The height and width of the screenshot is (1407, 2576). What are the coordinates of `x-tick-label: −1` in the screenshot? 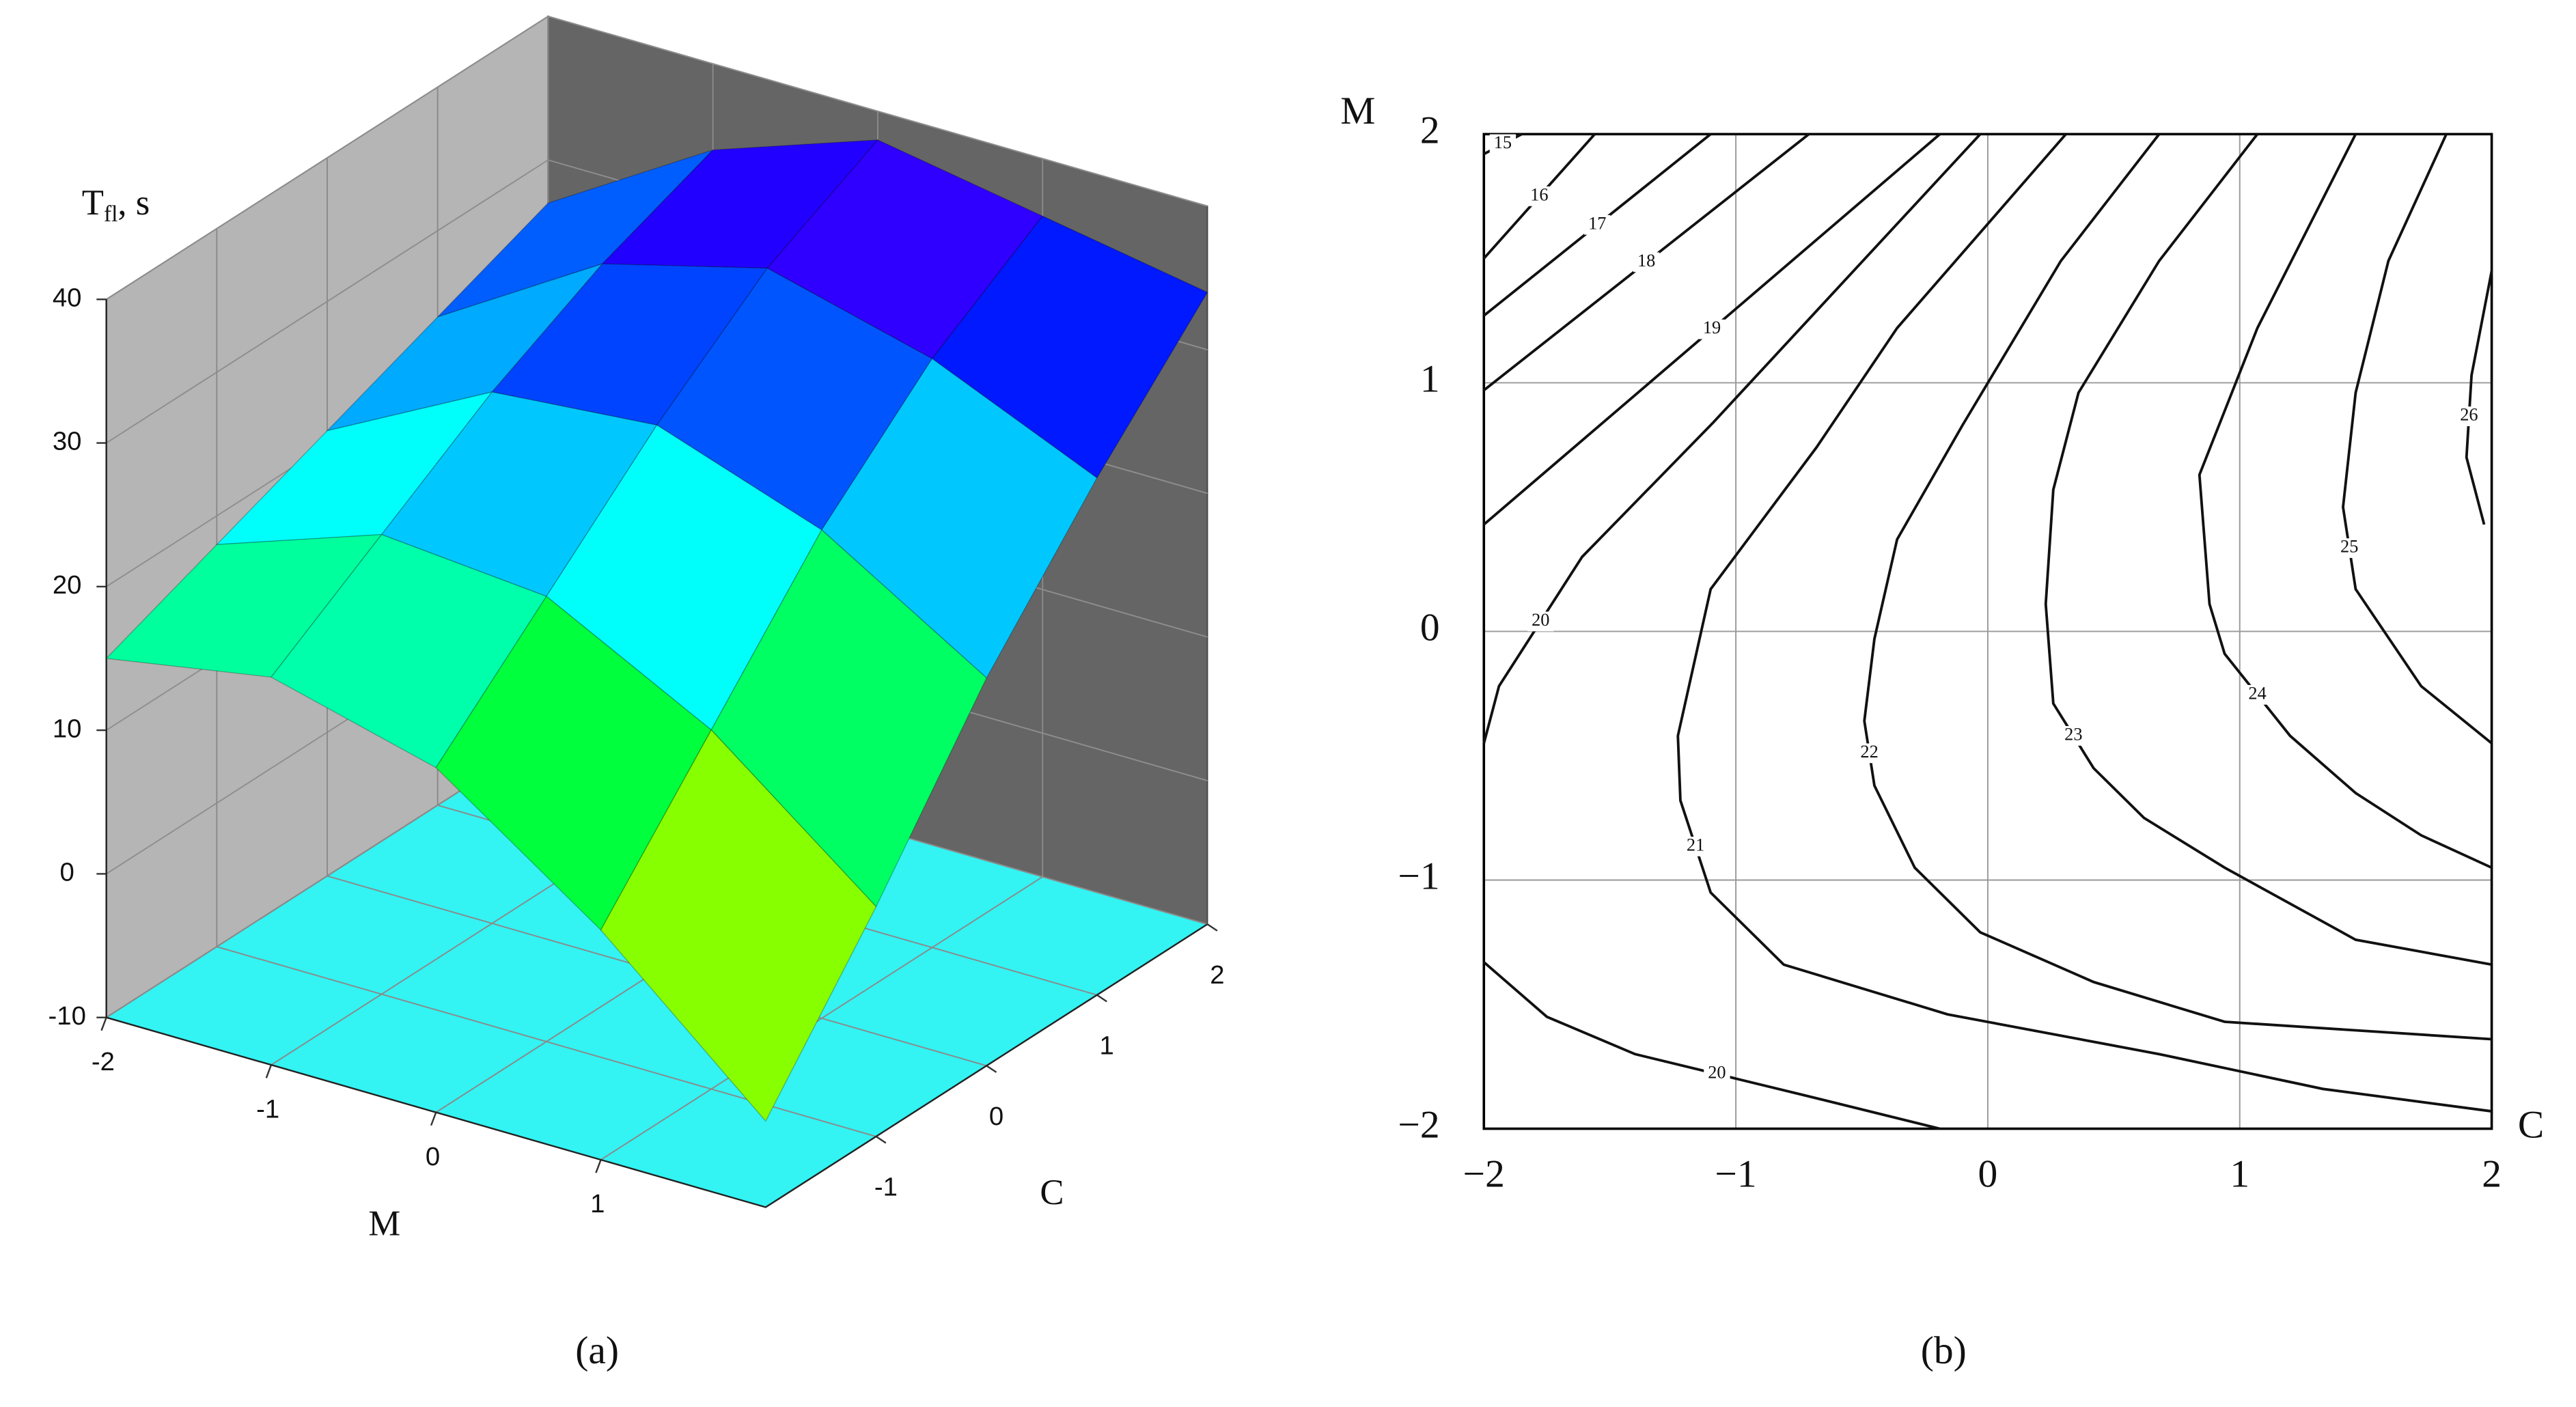 It's located at (1736, 1174).